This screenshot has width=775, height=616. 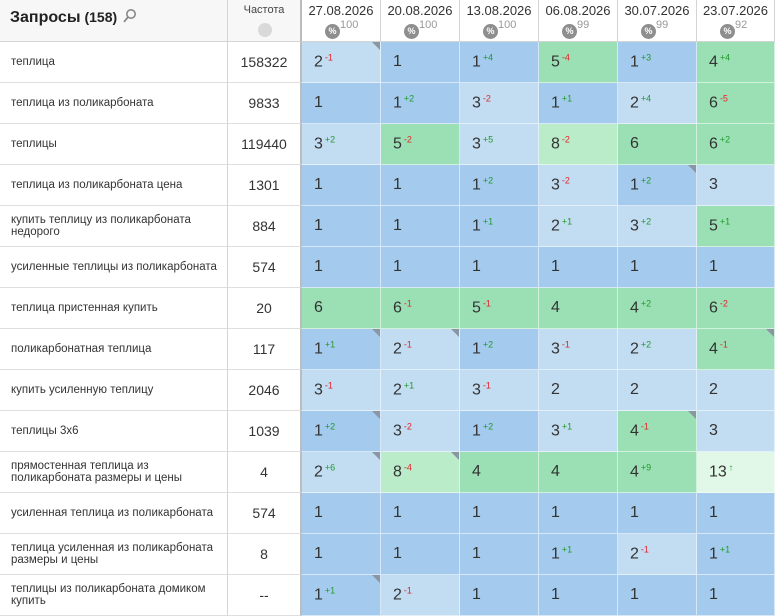 I want to click on position-cell: 5 -1, so click(x=499, y=308).